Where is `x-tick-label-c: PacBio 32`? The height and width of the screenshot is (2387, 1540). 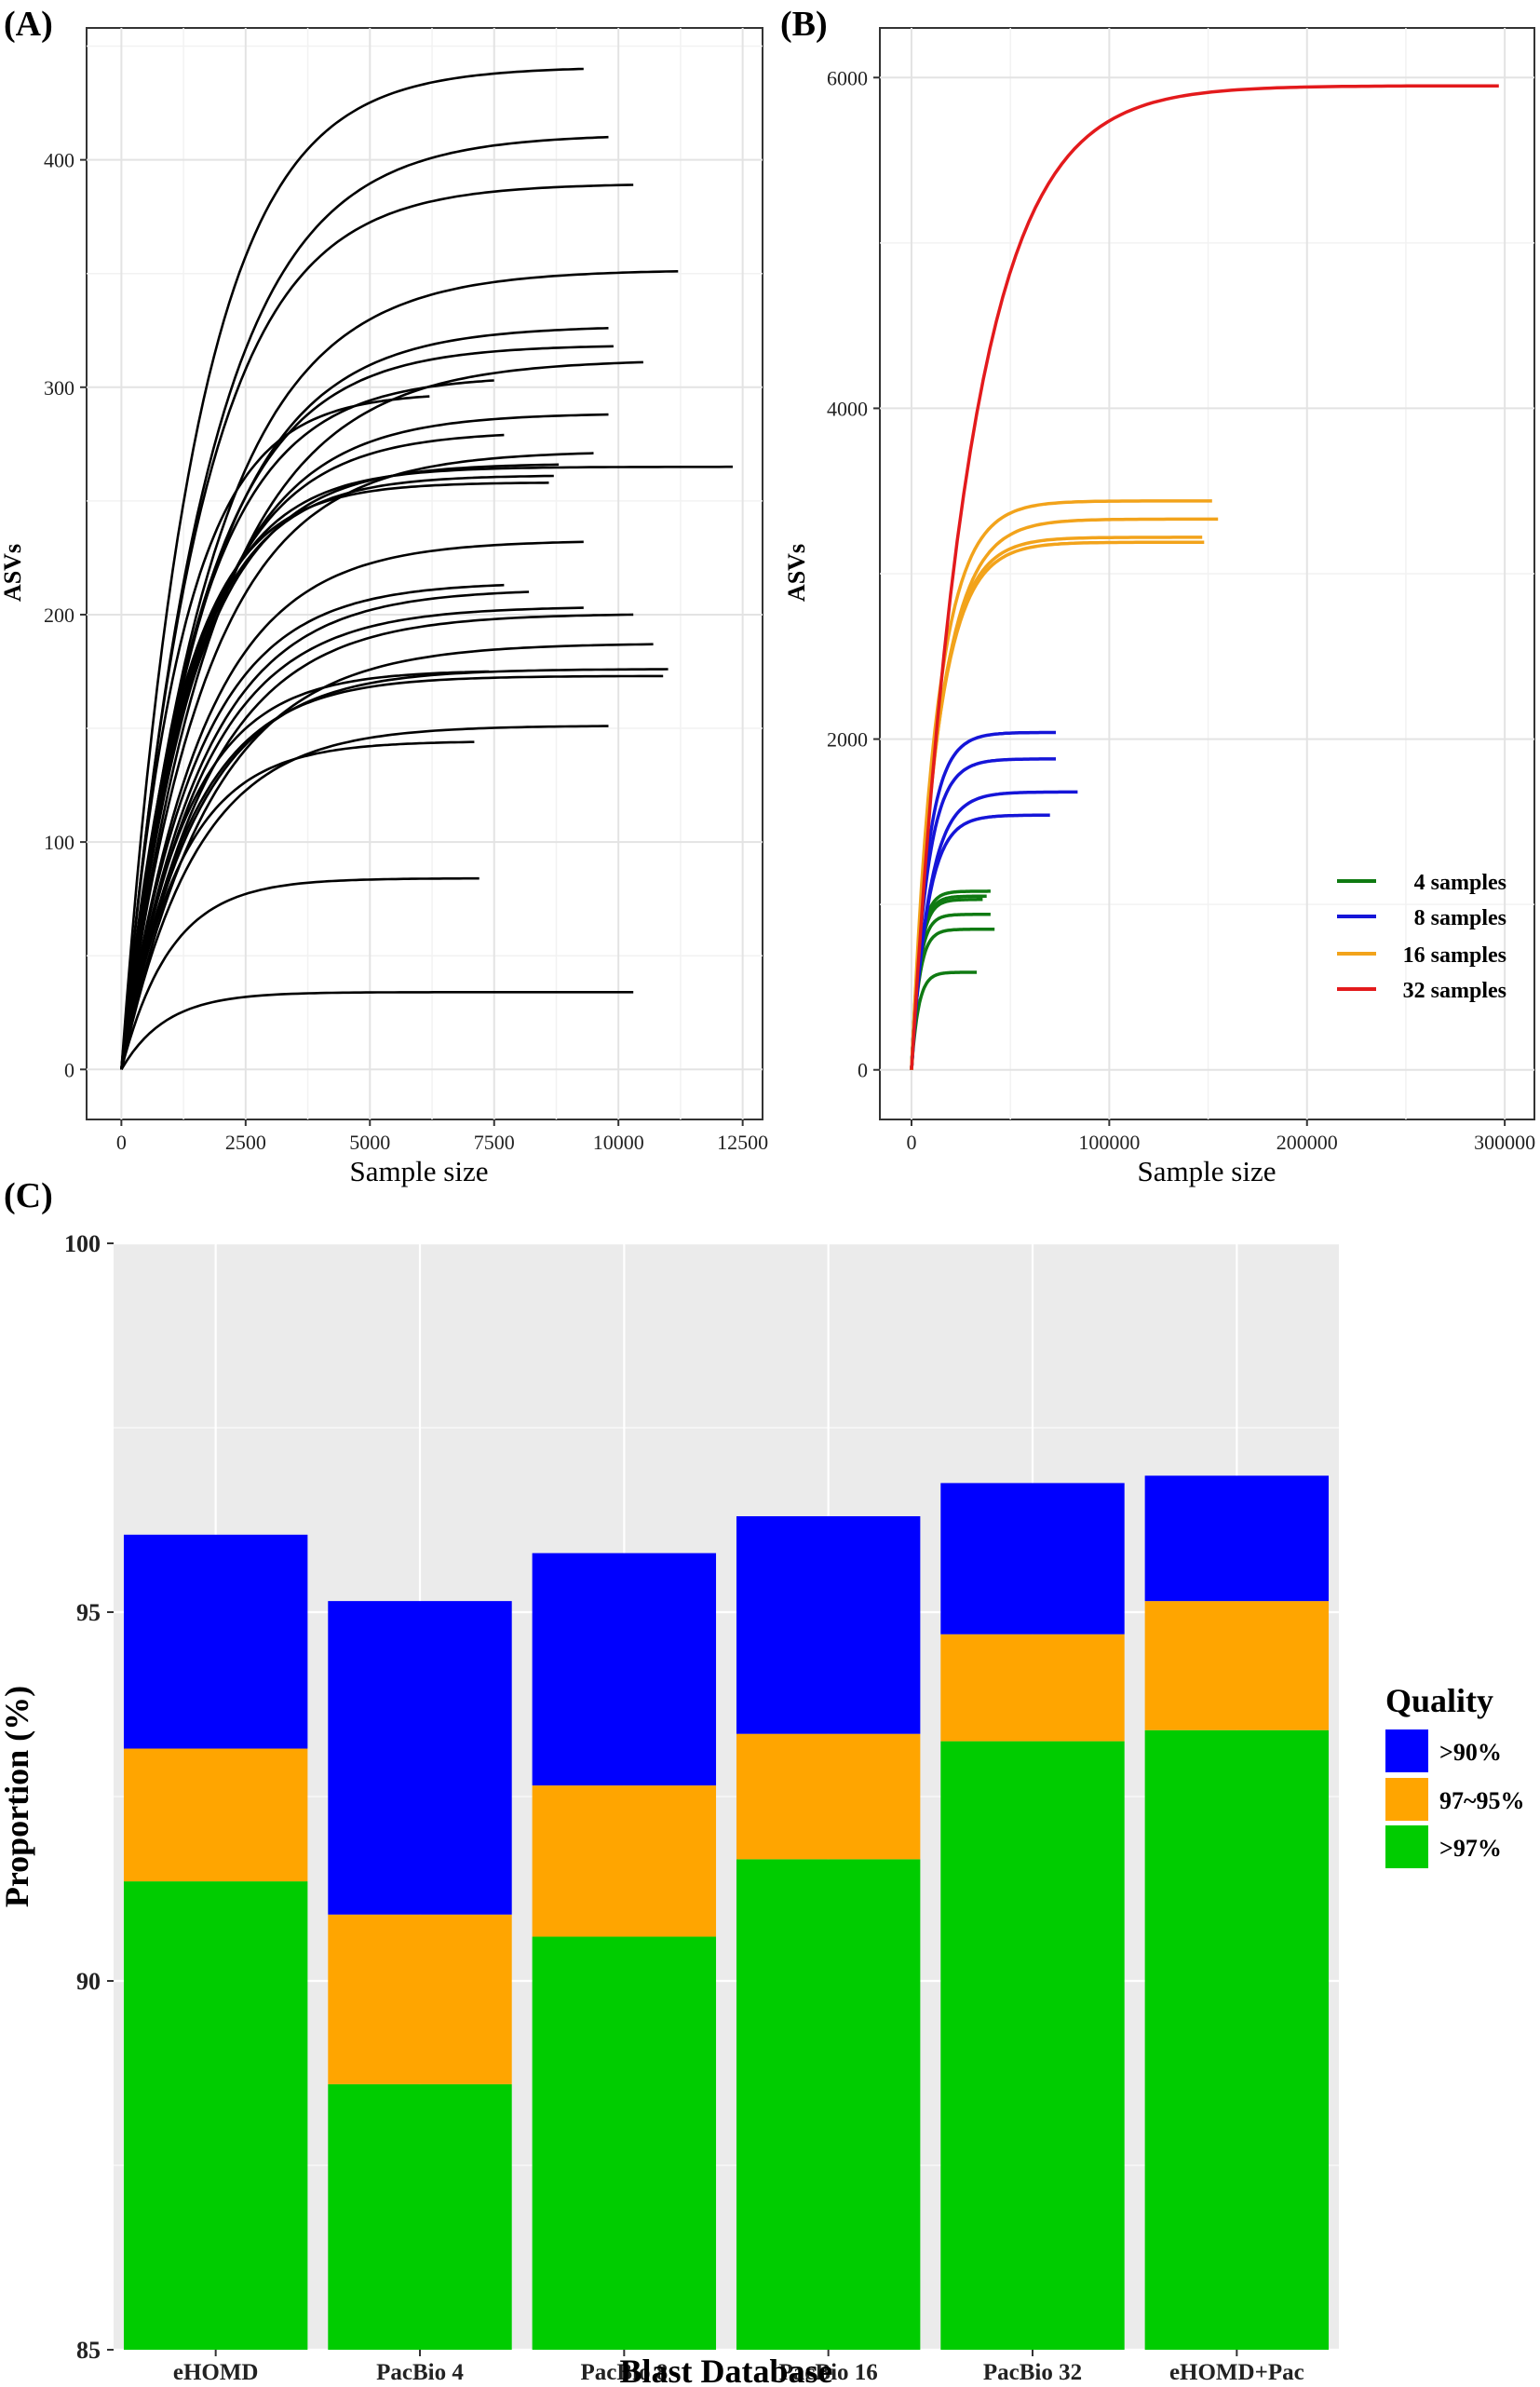
x-tick-label-c: PacBio 32 is located at coordinates (1032, 2372).